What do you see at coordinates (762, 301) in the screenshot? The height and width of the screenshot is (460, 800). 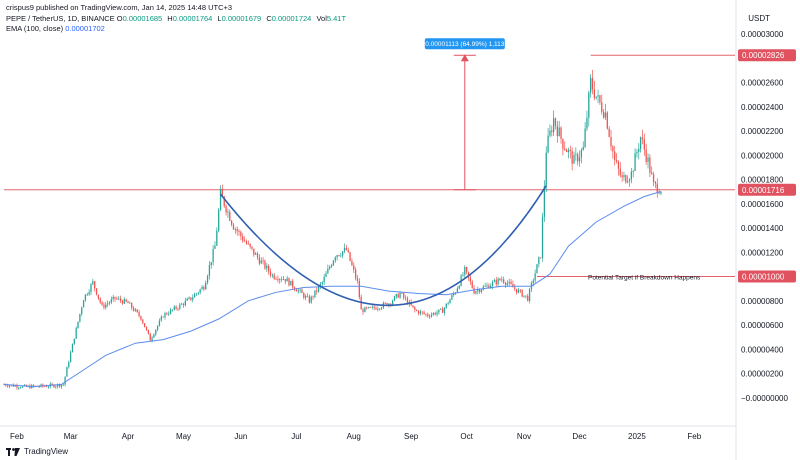 I see `y-tick-label: 0.00000800` at bounding box center [762, 301].